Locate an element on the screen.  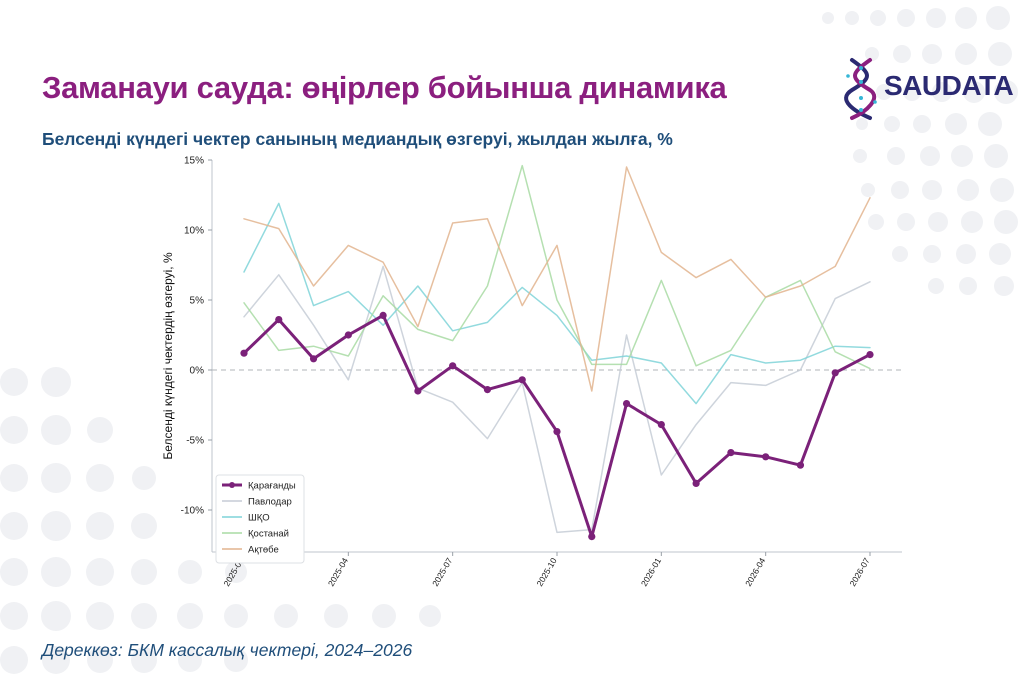
x-tick-label: 2025-04 is located at coordinates (338, 572).